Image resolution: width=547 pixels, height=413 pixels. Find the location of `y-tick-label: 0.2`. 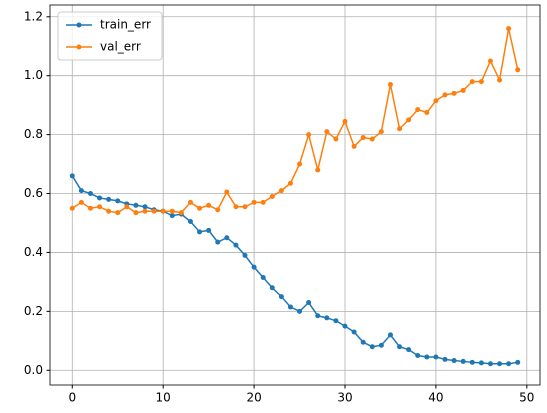

y-tick-label: 0.2 is located at coordinates (33, 311).